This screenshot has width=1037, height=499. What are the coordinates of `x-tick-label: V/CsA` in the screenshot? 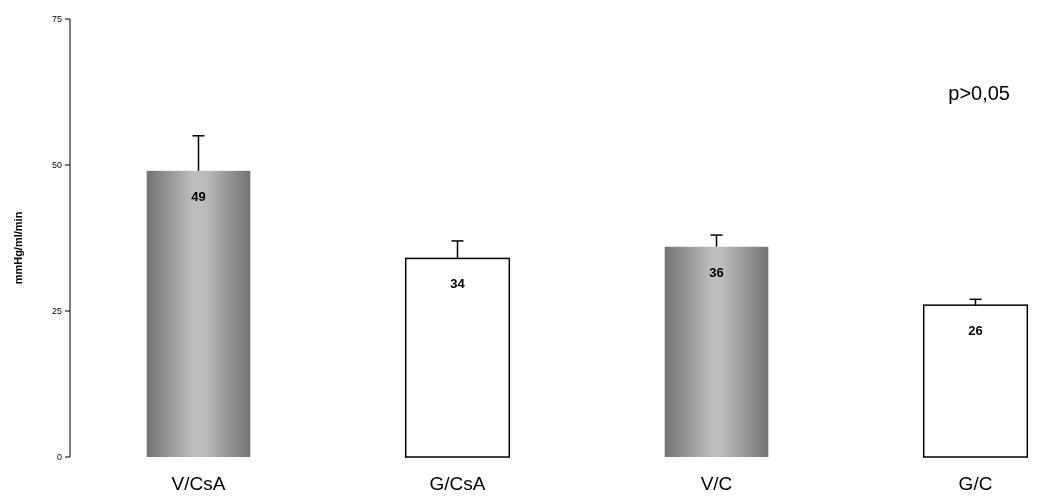 It's located at (198, 483).